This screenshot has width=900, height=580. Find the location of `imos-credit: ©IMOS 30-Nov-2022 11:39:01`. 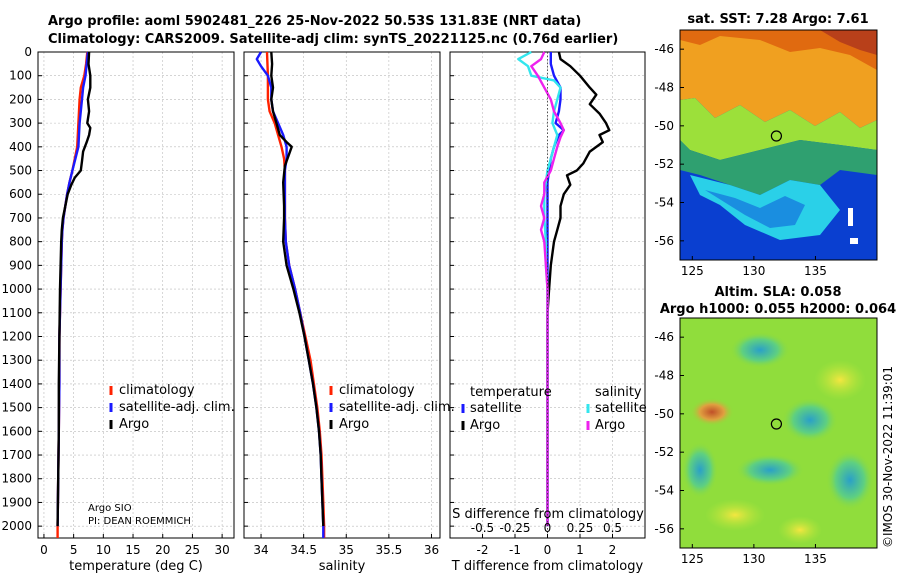

imos-credit: ©IMOS 30-Nov-2022 11:39:01 is located at coordinates (888, 457).